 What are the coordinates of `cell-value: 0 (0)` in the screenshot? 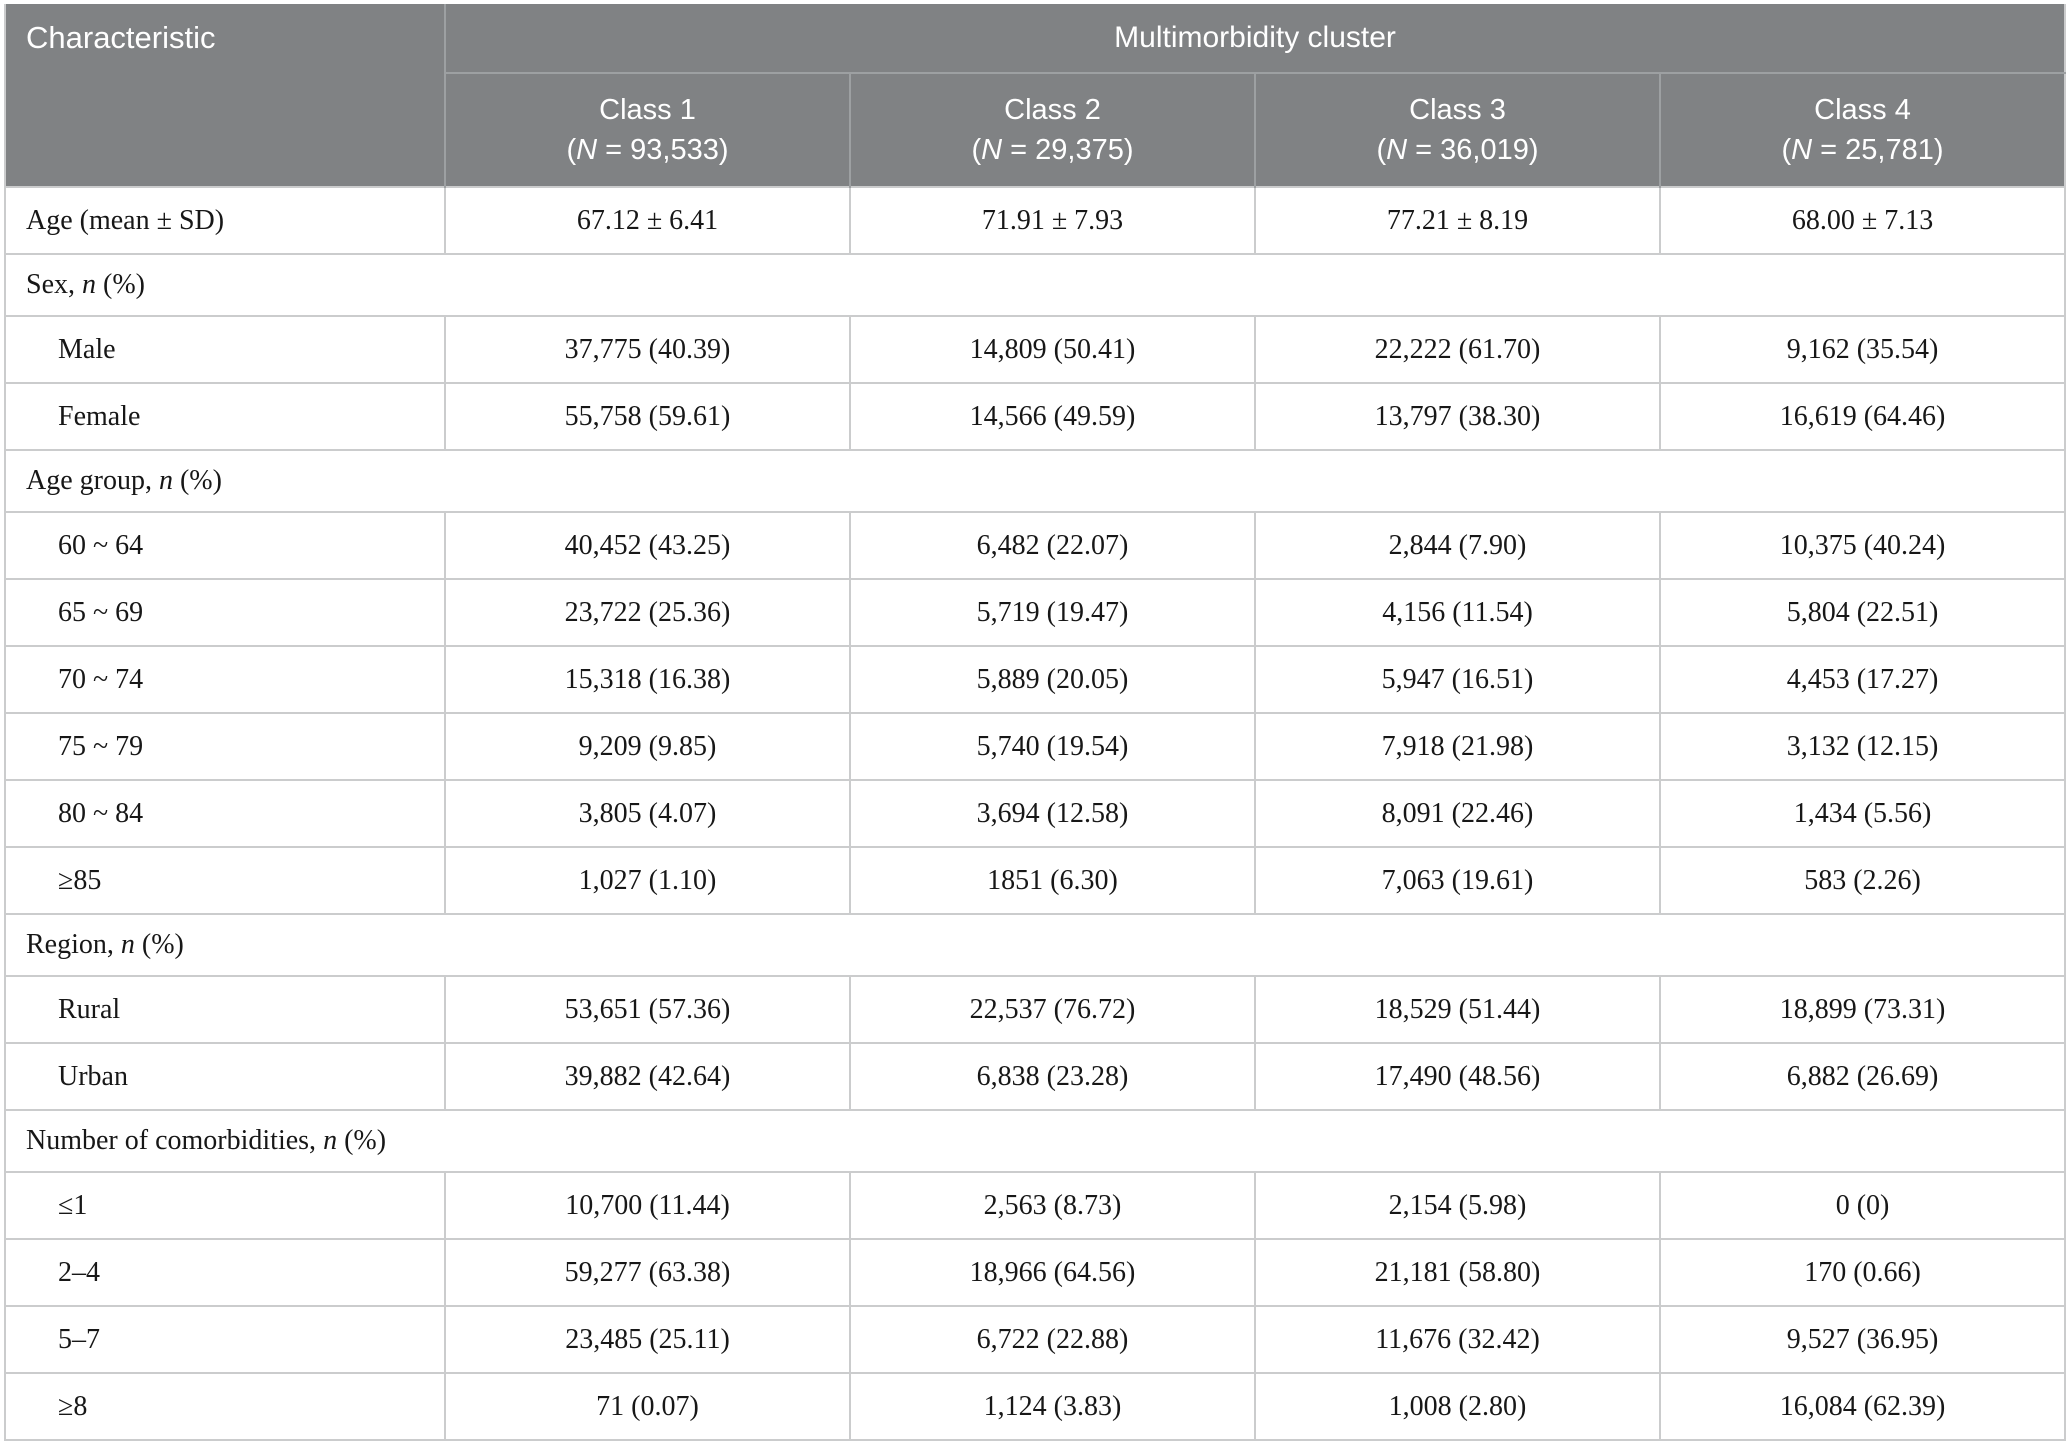 It's located at (1862, 1205).